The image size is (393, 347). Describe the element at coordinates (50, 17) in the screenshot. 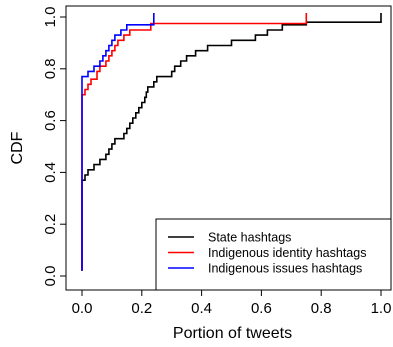

I see `y-tick-label: 1.0` at that location.